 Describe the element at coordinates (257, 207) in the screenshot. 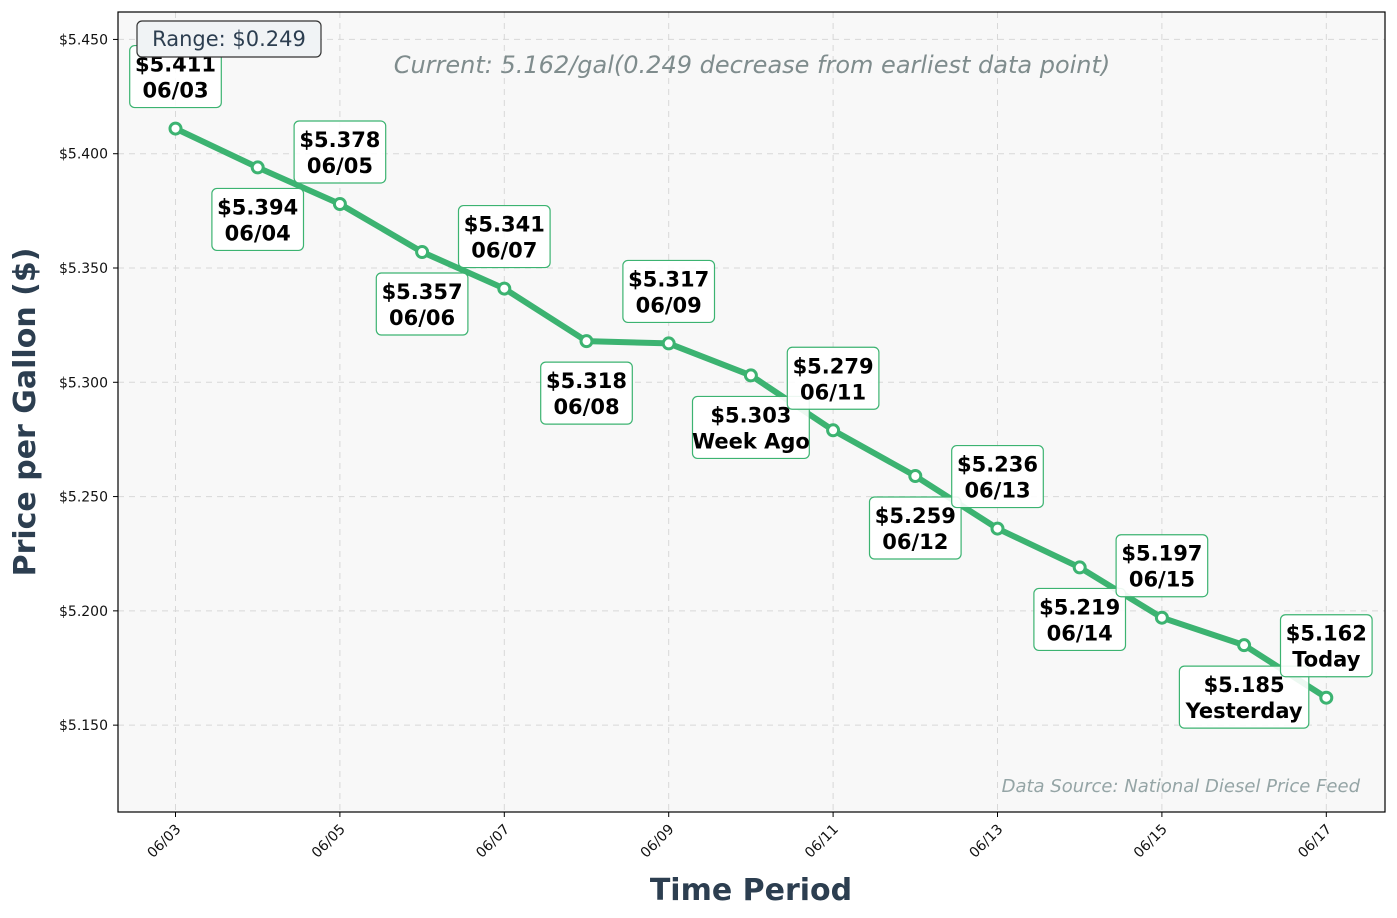

I see `data-label-price: $5.394` at that location.